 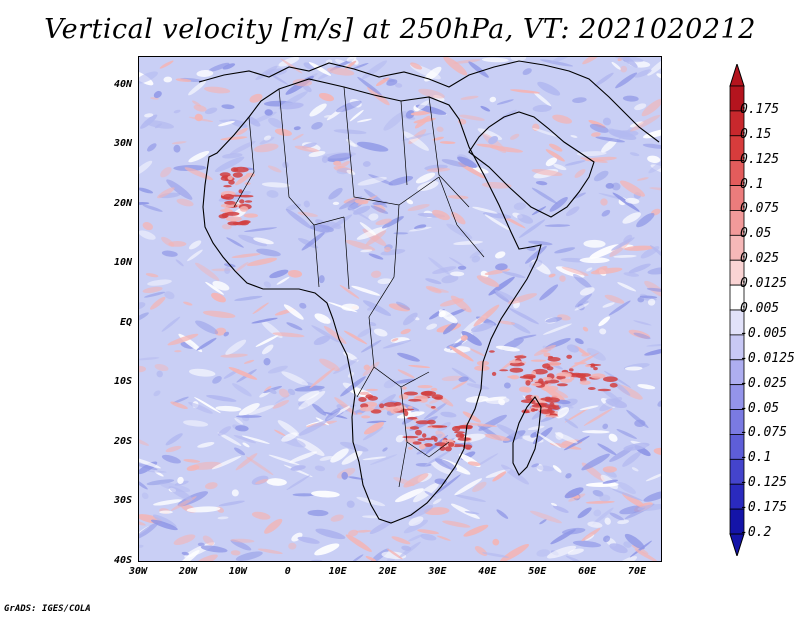 What do you see at coordinates (125, 322) in the screenshot?
I see `lat-tick-label: EQ` at bounding box center [125, 322].